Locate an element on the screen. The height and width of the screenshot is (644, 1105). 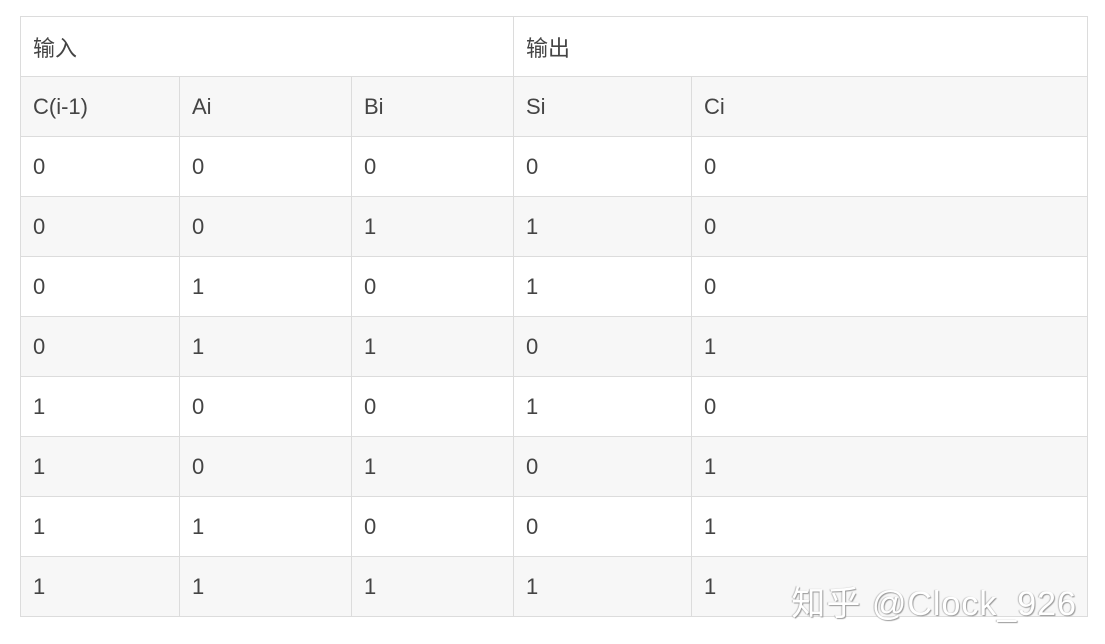
group-header-row: 输入 输出 is located at coordinates (554, 46).